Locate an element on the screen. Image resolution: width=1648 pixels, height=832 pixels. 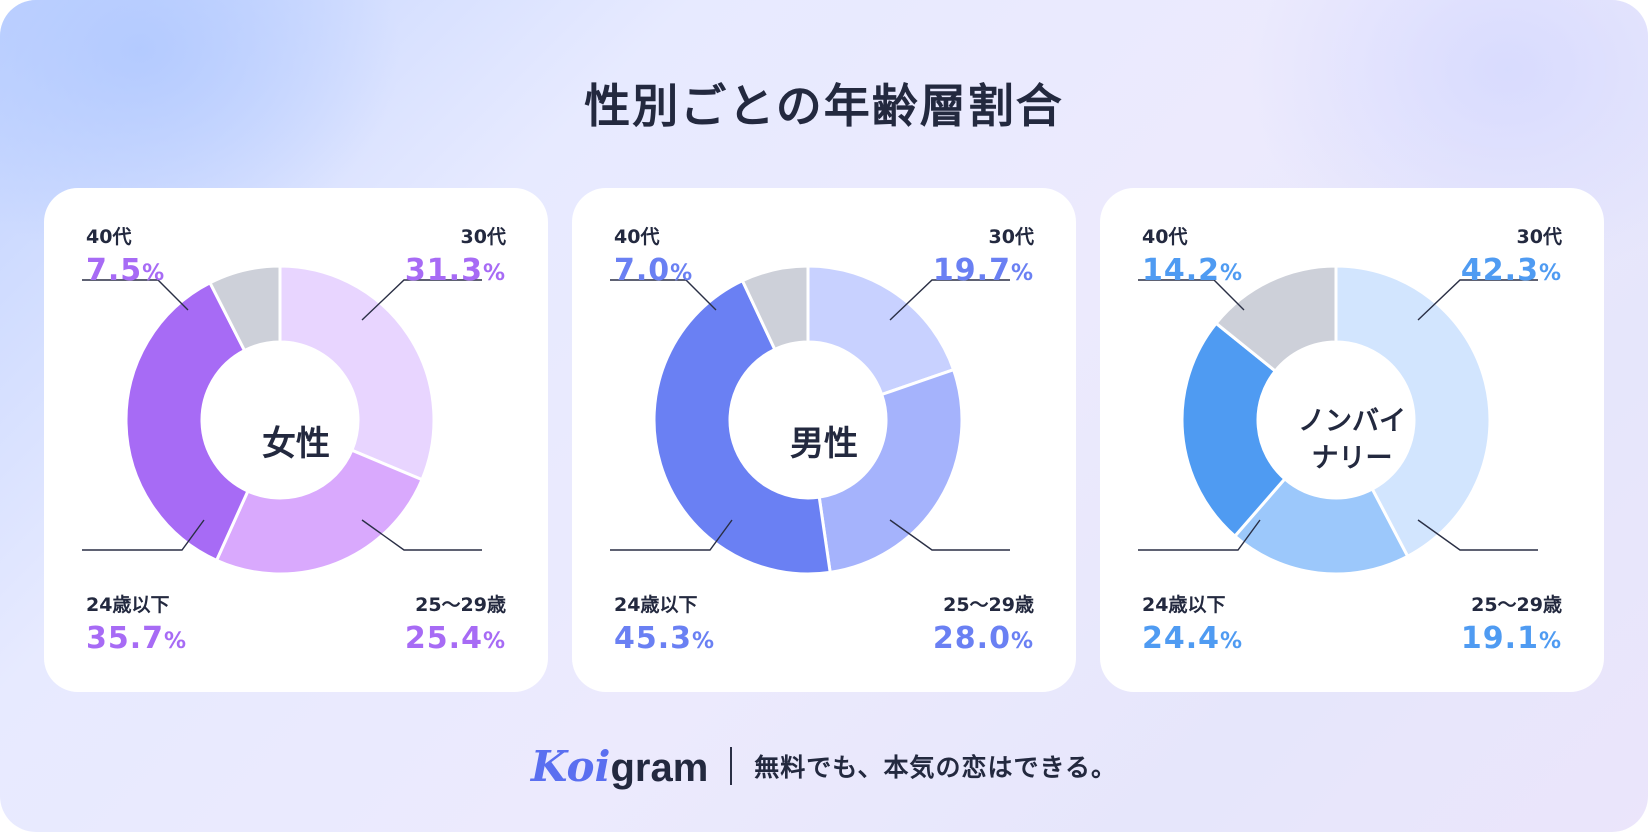
percent-label: 19.7% is located at coordinates (983, 270).